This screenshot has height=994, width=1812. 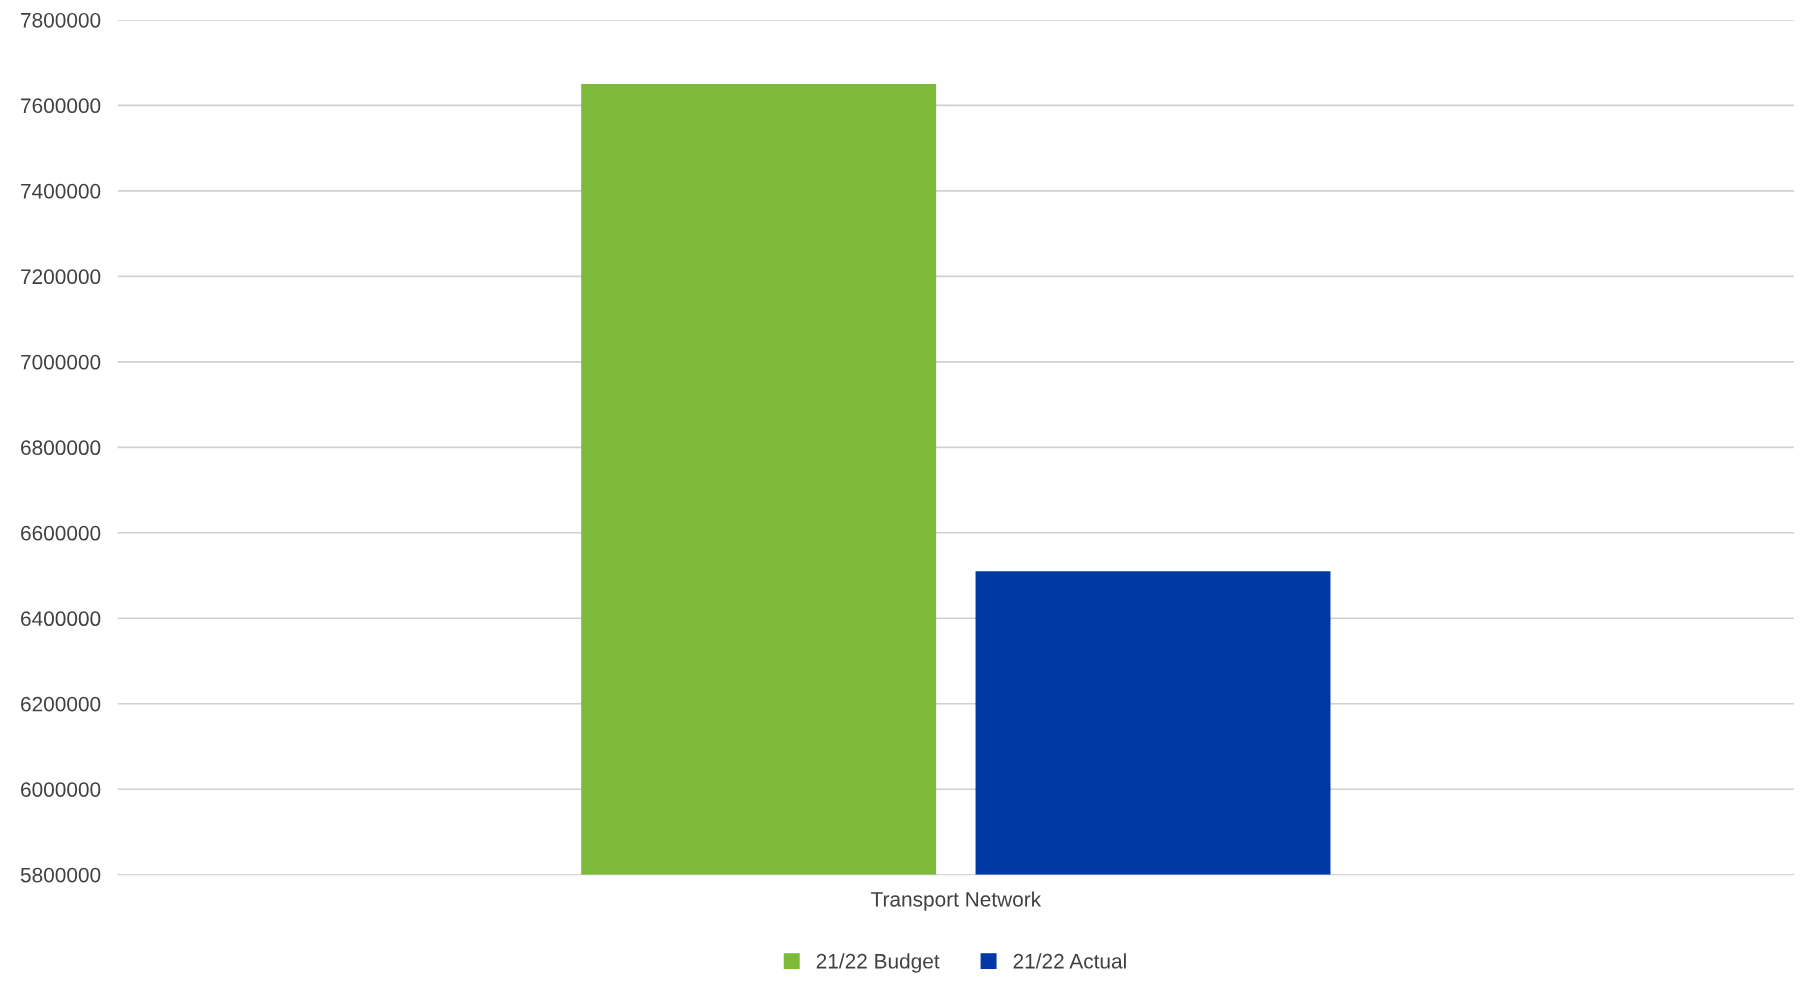 What do you see at coordinates (60, 875) in the screenshot?
I see `y-tick-label: 5800000` at bounding box center [60, 875].